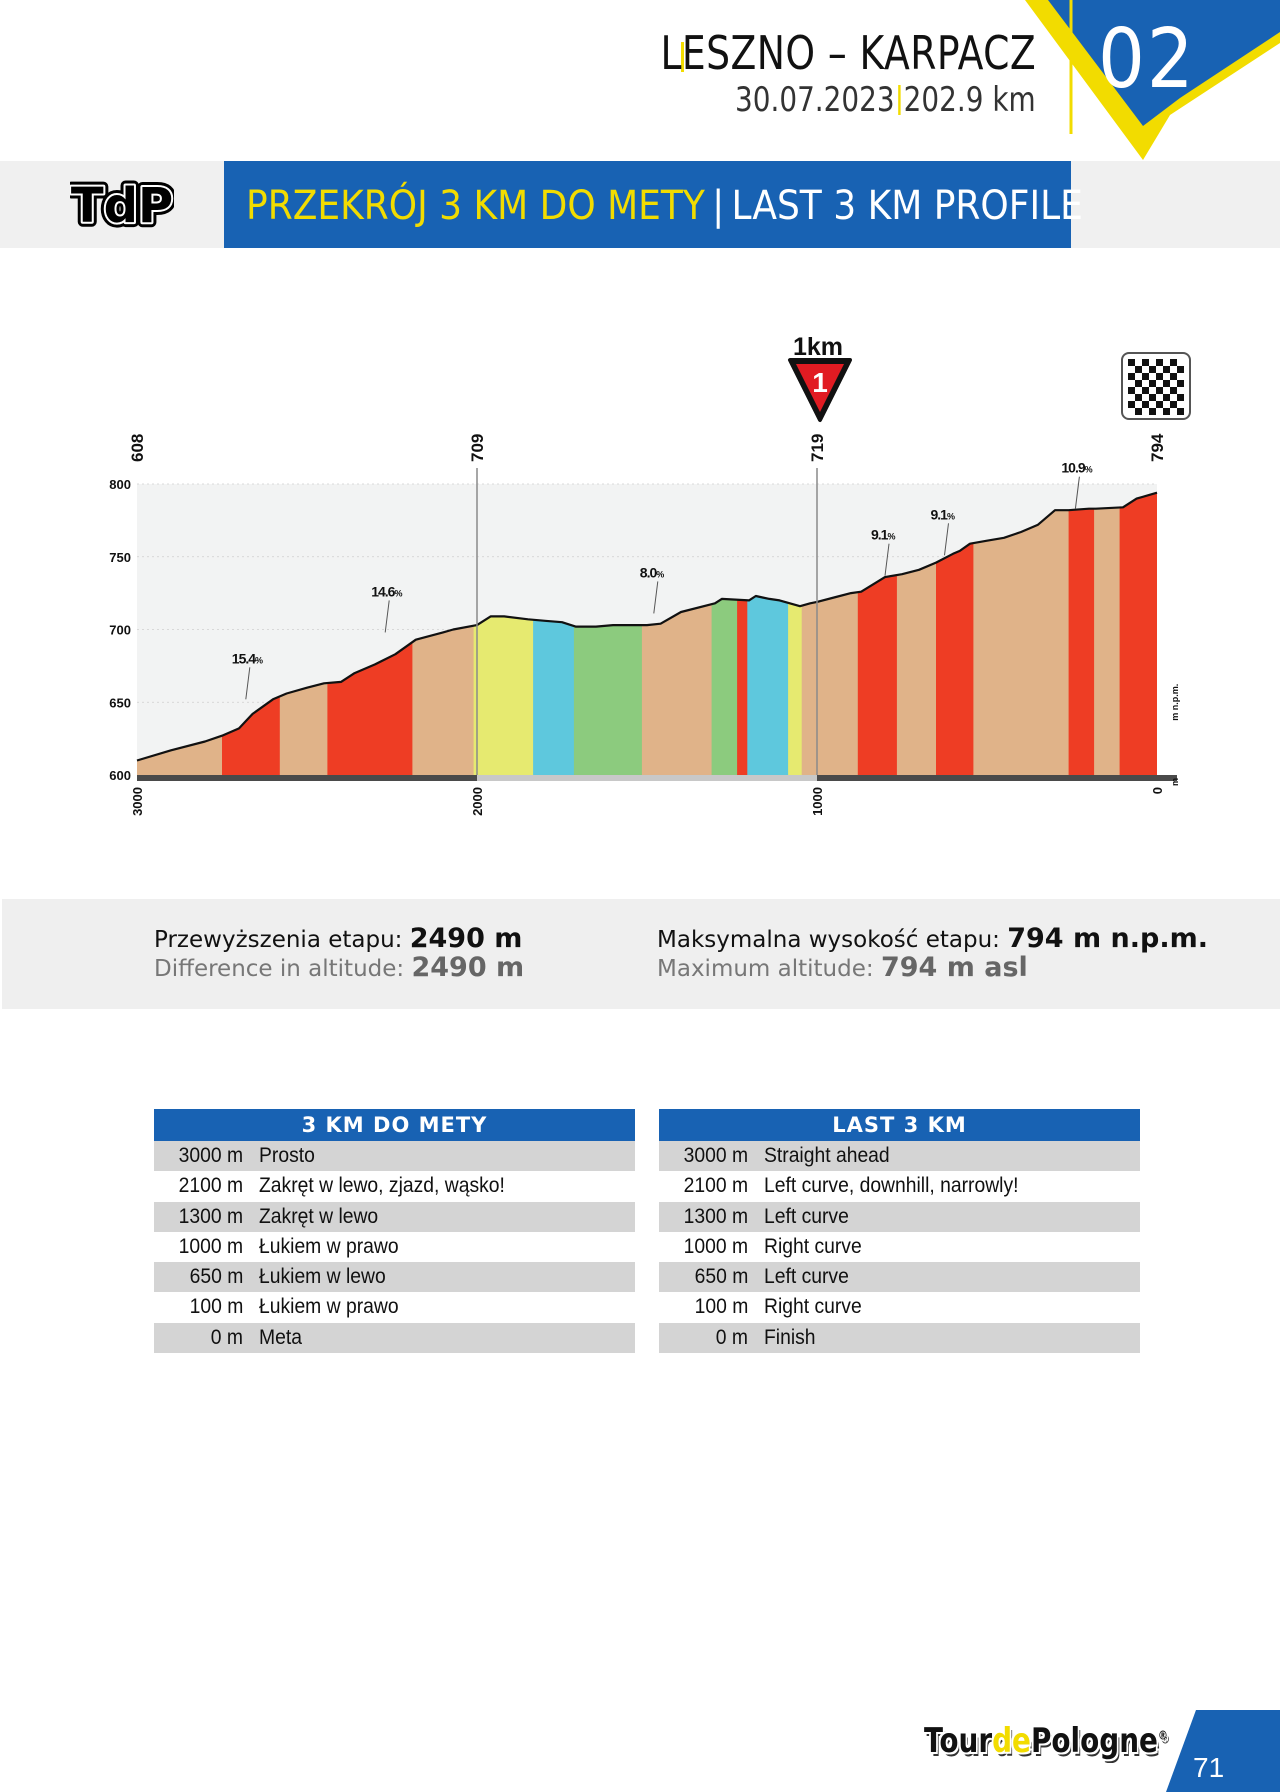 This screenshot has height=1792, width=1280. Describe the element at coordinates (899, 1338) in the screenshot. I see `table-row: 0 m Finish` at that location.